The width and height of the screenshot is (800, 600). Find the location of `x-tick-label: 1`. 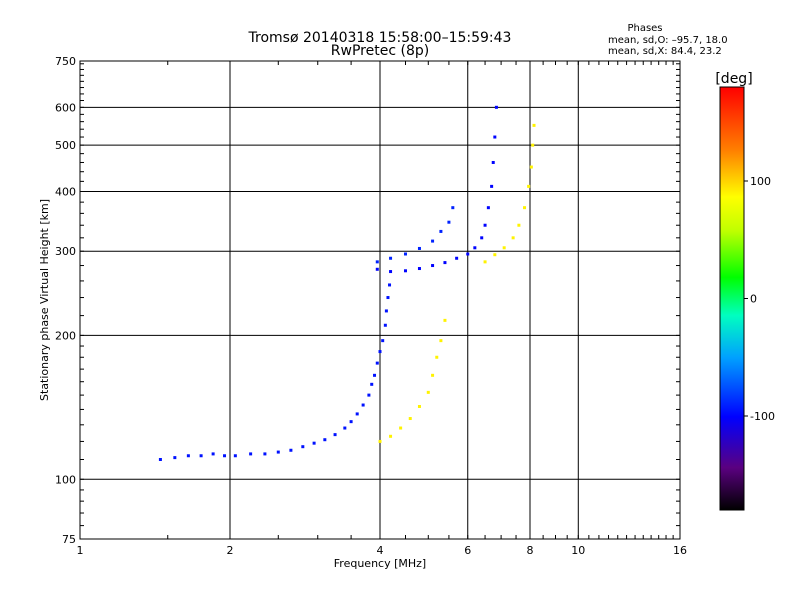

x-tick-label: 1 is located at coordinates (80, 550).